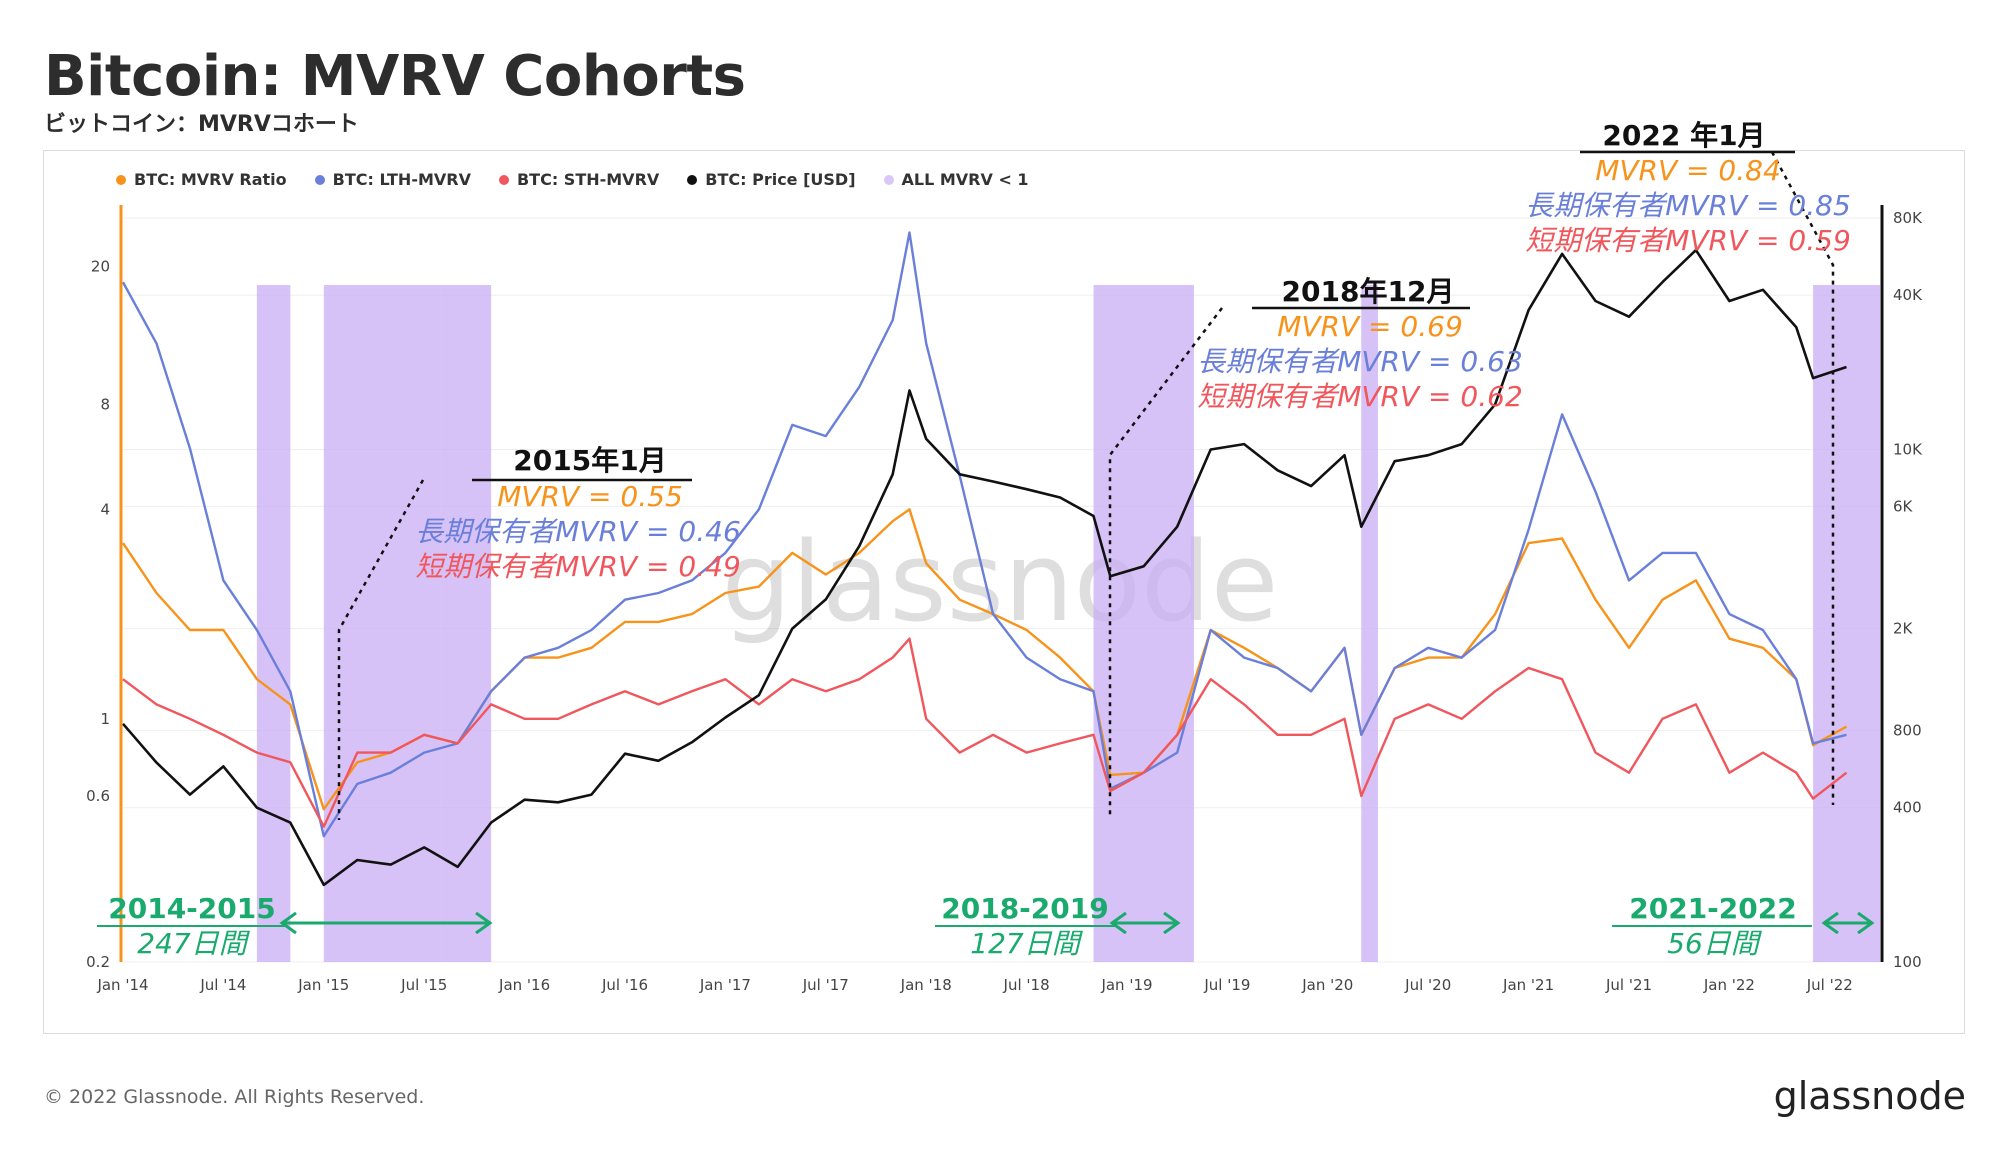  What do you see at coordinates (210, 179) in the screenshot?
I see `legend-label: BTC: MVRV Ratio` at bounding box center [210, 179].